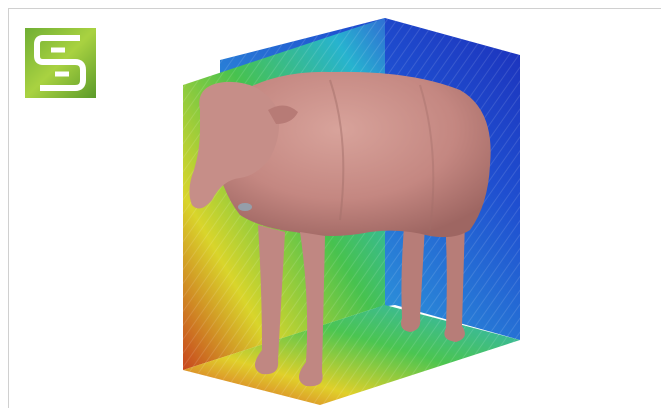 The width and height of the screenshot is (662, 409). Describe the element at coordinates (60, 63) in the screenshot. I see `s-logo-icon` at that location.